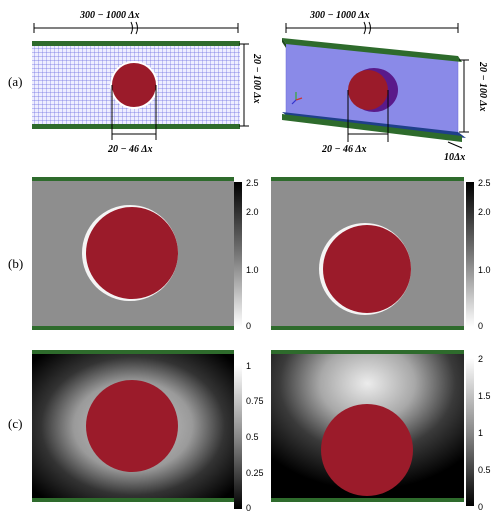 This screenshot has height=515, width=498. What do you see at coordinates (255, 473) in the screenshot?
I see `cbar-c-left-tick-3: 0.25` at bounding box center [255, 473].